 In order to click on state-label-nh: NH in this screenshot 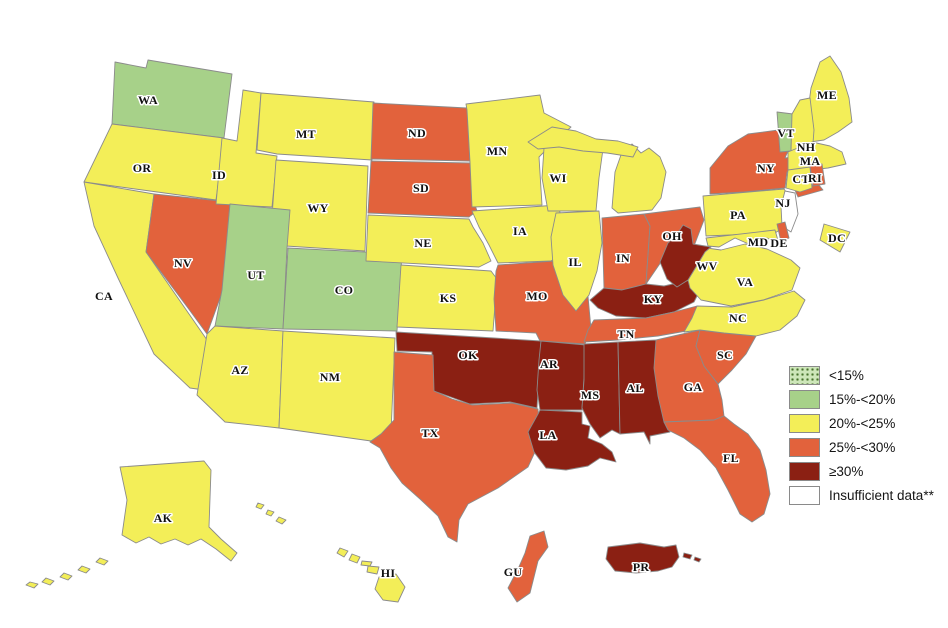, I will do `click(806, 147)`.